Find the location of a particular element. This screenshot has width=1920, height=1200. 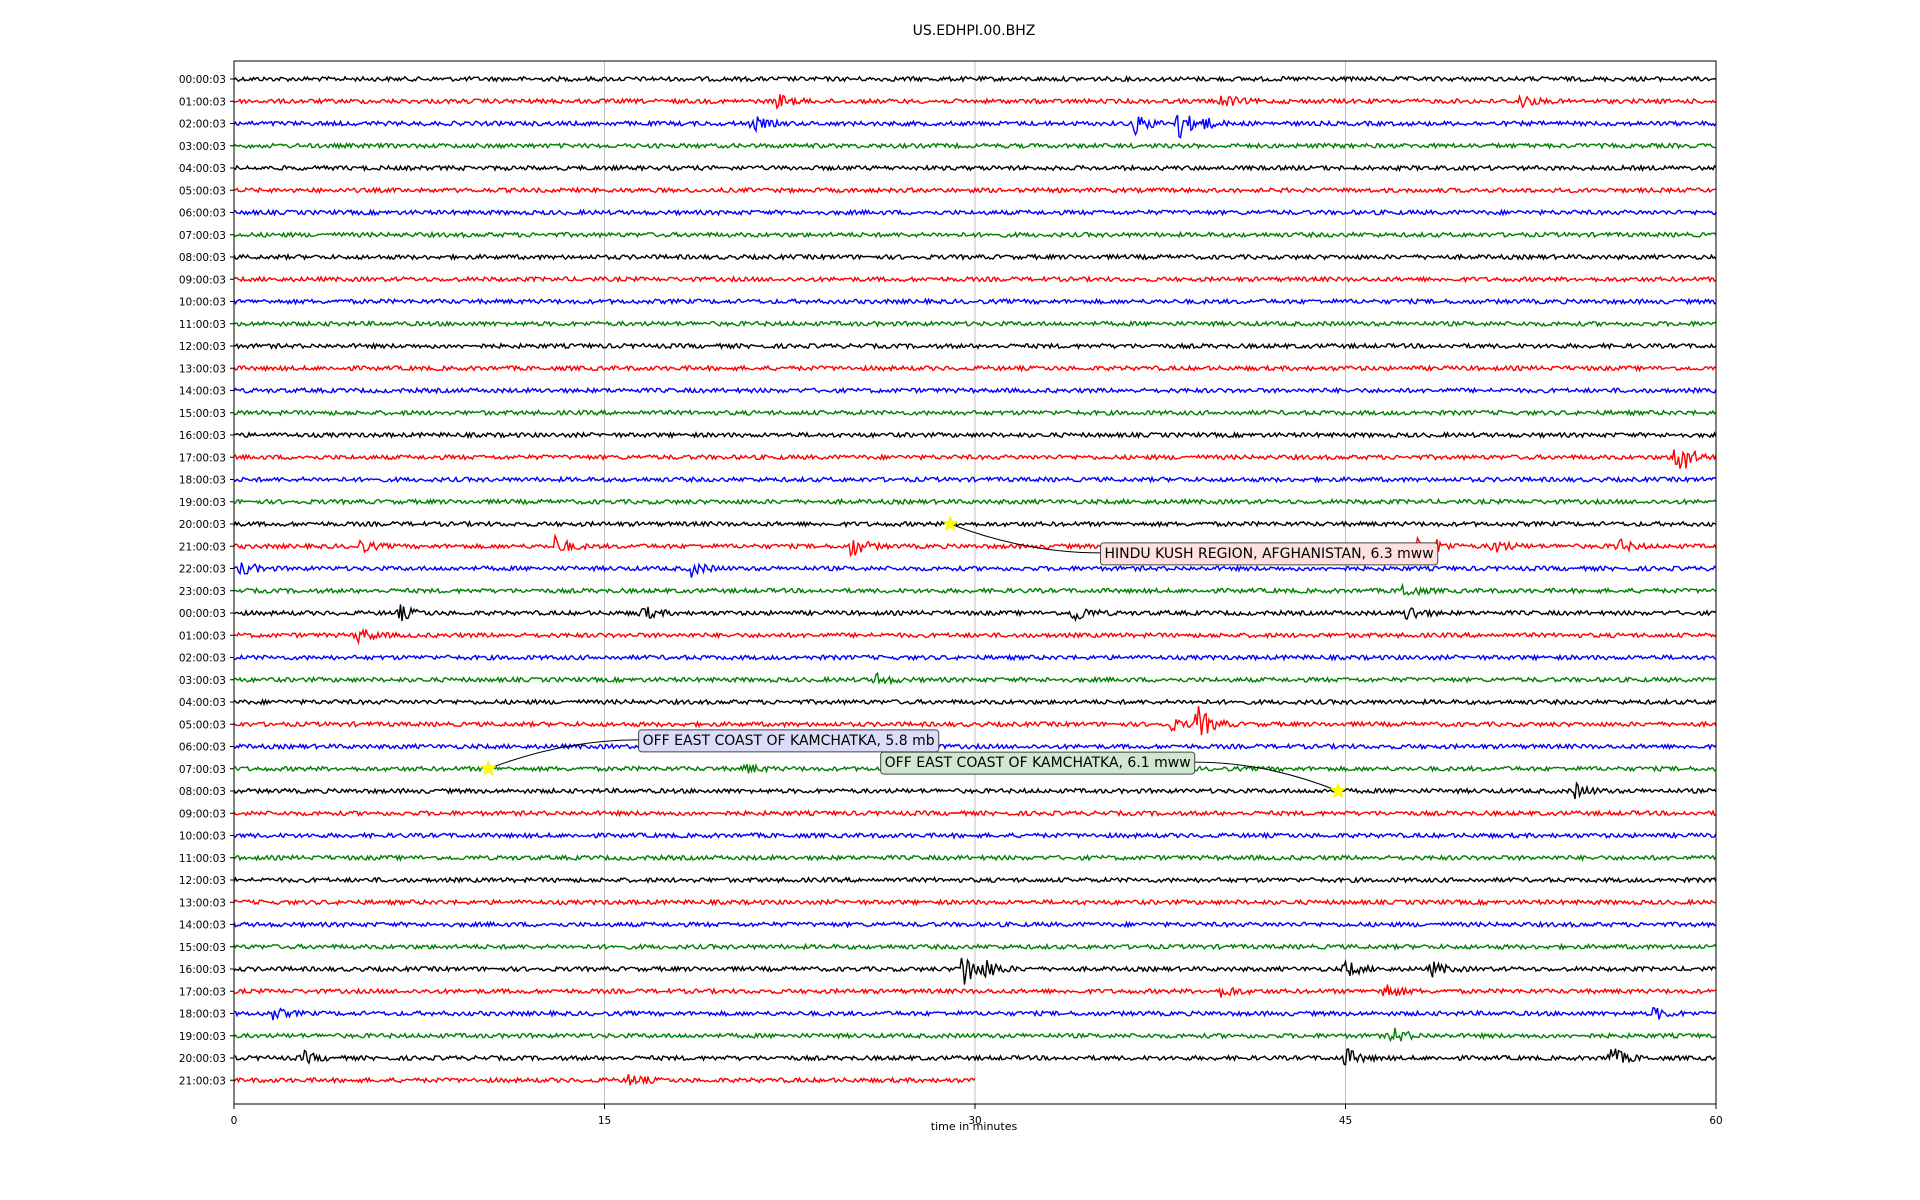

y-tick-label: 21:00:03 is located at coordinates (202, 1081).